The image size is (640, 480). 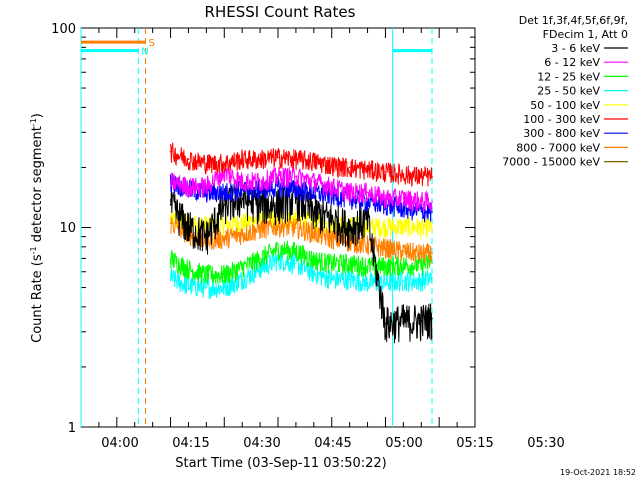 What do you see at coordinates (151, 43) in the screenshot?
I see `annotation-label: S` at bounding box center [151, 43].